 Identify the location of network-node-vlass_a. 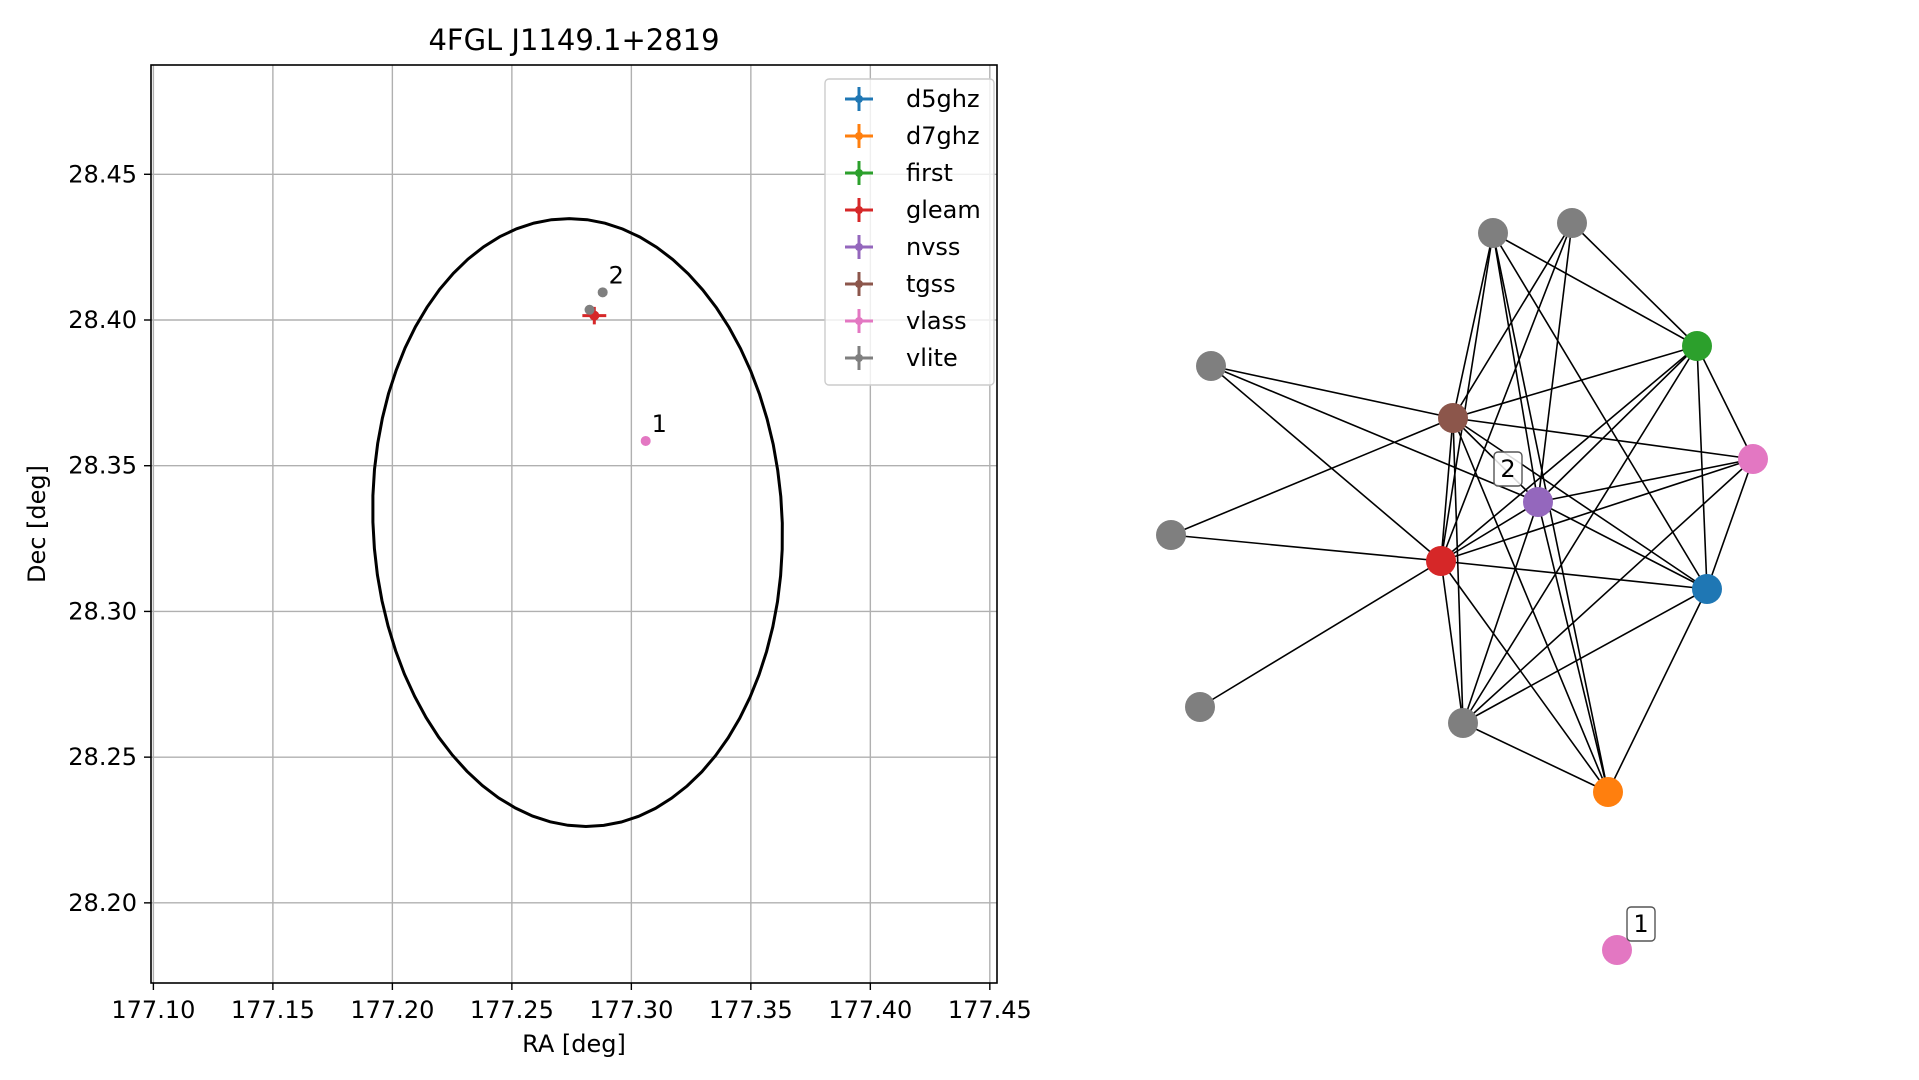
(1753, 459).